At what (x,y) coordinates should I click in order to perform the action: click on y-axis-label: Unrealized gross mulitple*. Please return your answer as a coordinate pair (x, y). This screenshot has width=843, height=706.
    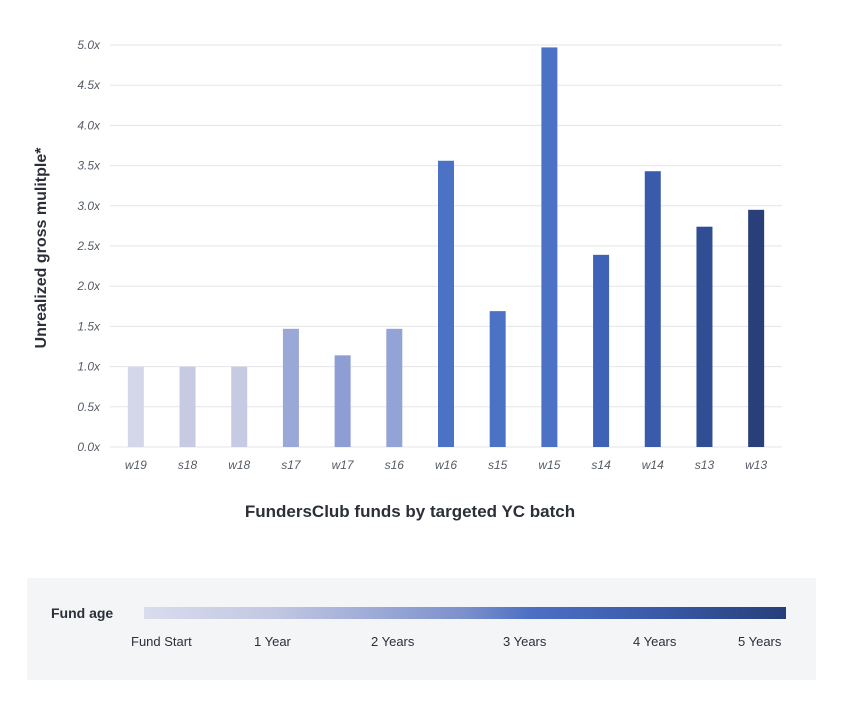
    Looking at the image, I should click on (41, 248).